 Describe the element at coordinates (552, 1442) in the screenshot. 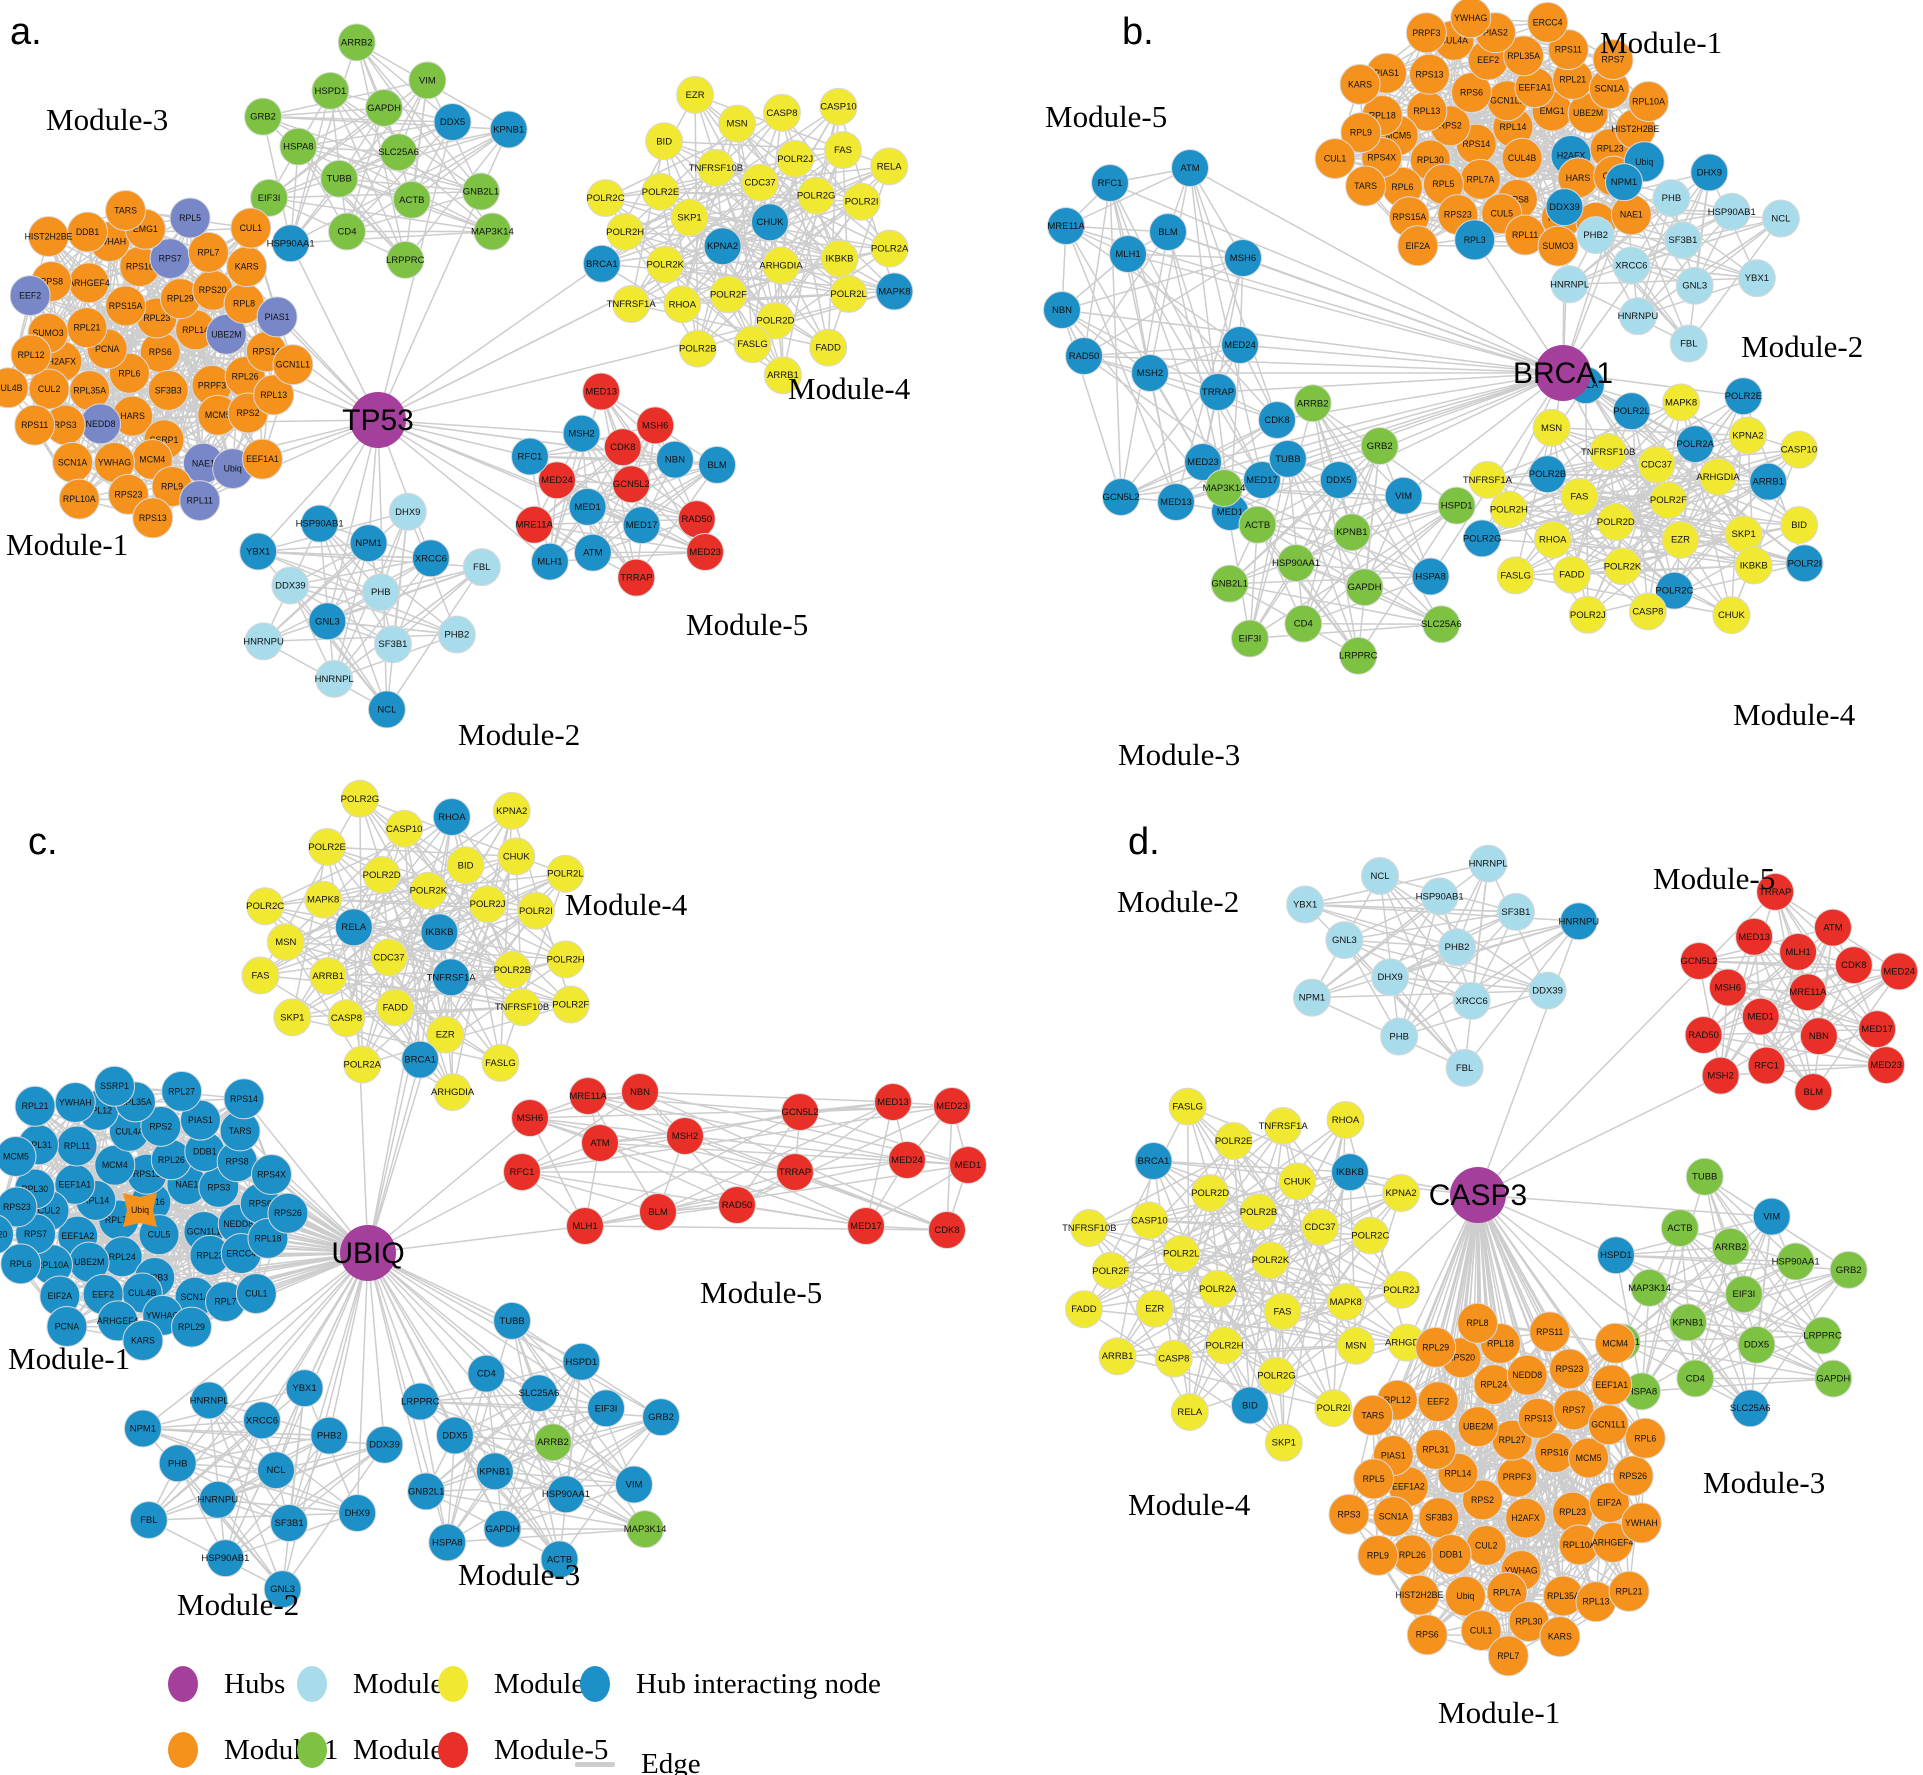

I see `node-ARRB2: ARRB2` at that location.